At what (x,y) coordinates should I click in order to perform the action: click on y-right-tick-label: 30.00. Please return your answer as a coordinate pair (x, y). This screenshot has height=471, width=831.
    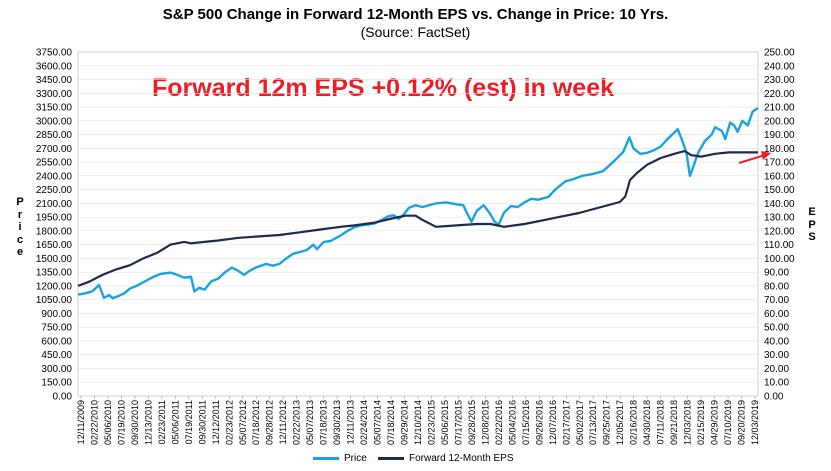
    Looking at the image, I should click on (776, 355).